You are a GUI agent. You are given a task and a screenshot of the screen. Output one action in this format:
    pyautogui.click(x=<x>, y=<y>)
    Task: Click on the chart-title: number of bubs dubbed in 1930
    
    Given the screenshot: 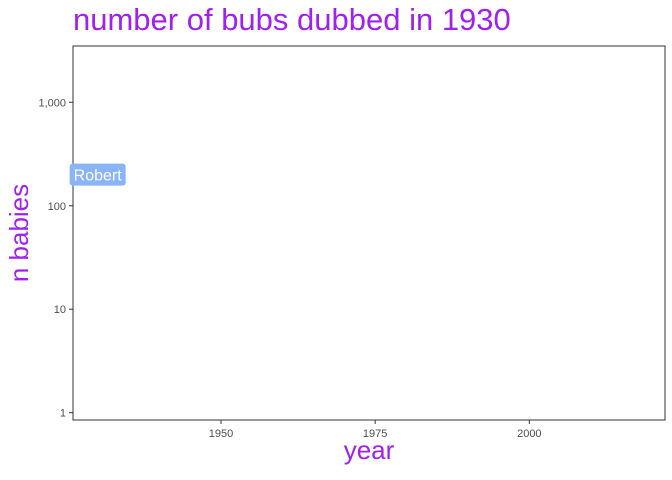 What is the action you would take?
    pyautogui.click(x=292, y=19)
    